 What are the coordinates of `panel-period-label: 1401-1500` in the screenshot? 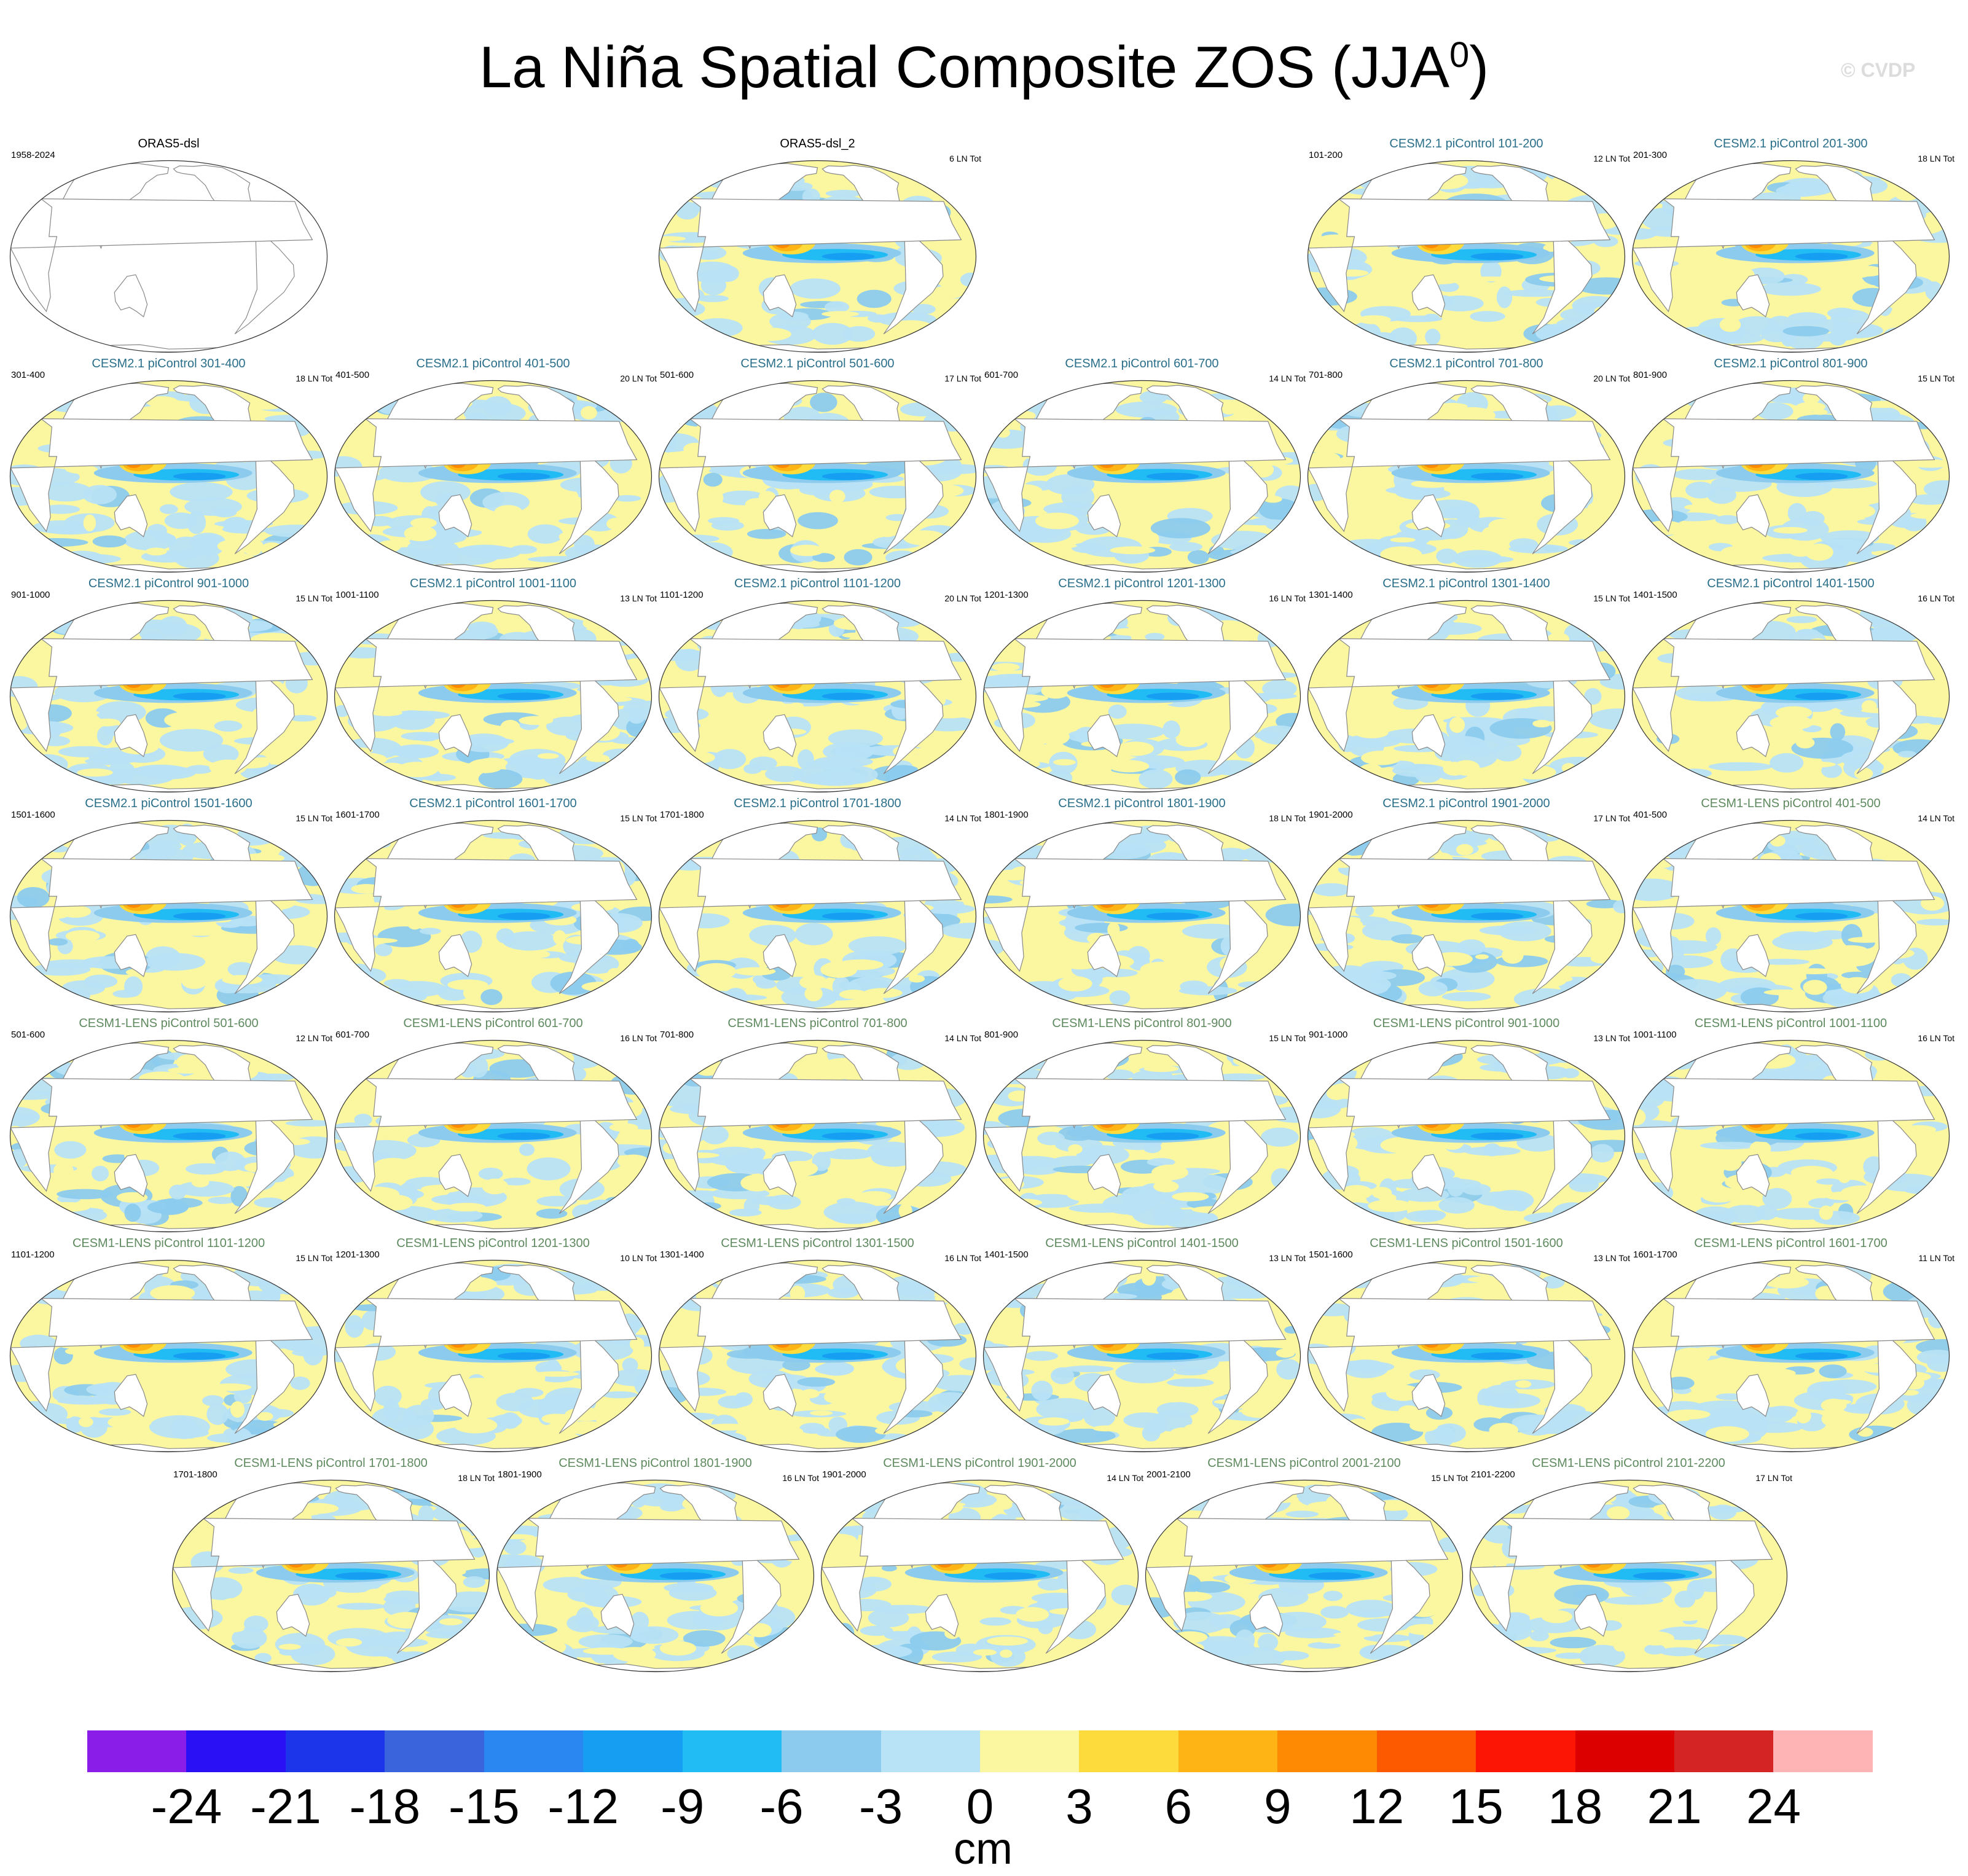 It's located at (1655, 595).